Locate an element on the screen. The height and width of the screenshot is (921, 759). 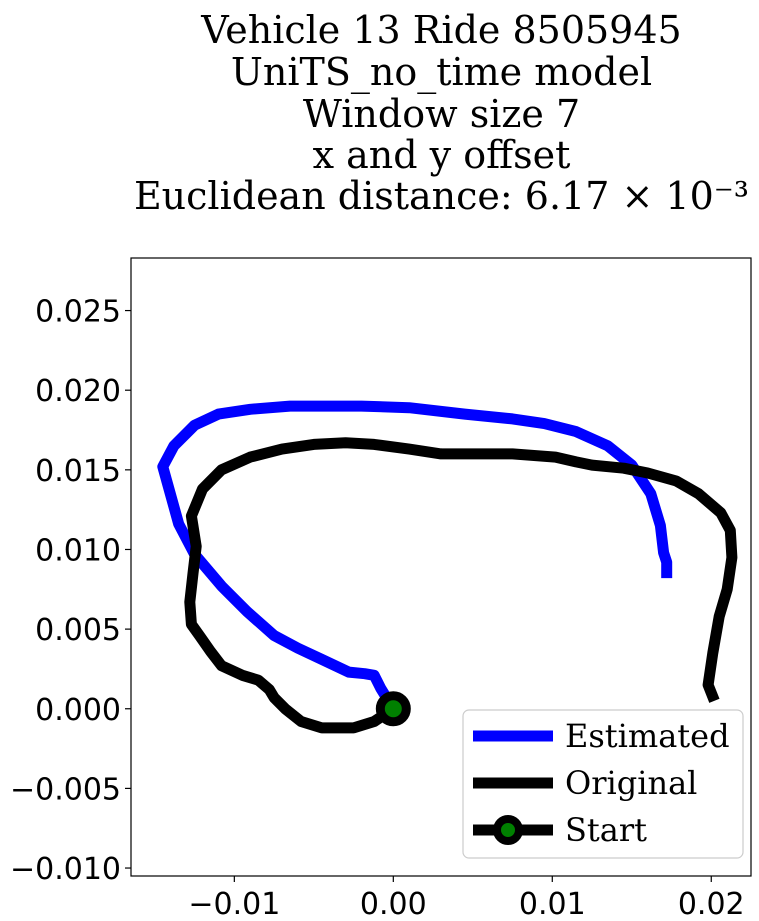
y-tick-label: 0.005 is located at coordinates (78, 630).